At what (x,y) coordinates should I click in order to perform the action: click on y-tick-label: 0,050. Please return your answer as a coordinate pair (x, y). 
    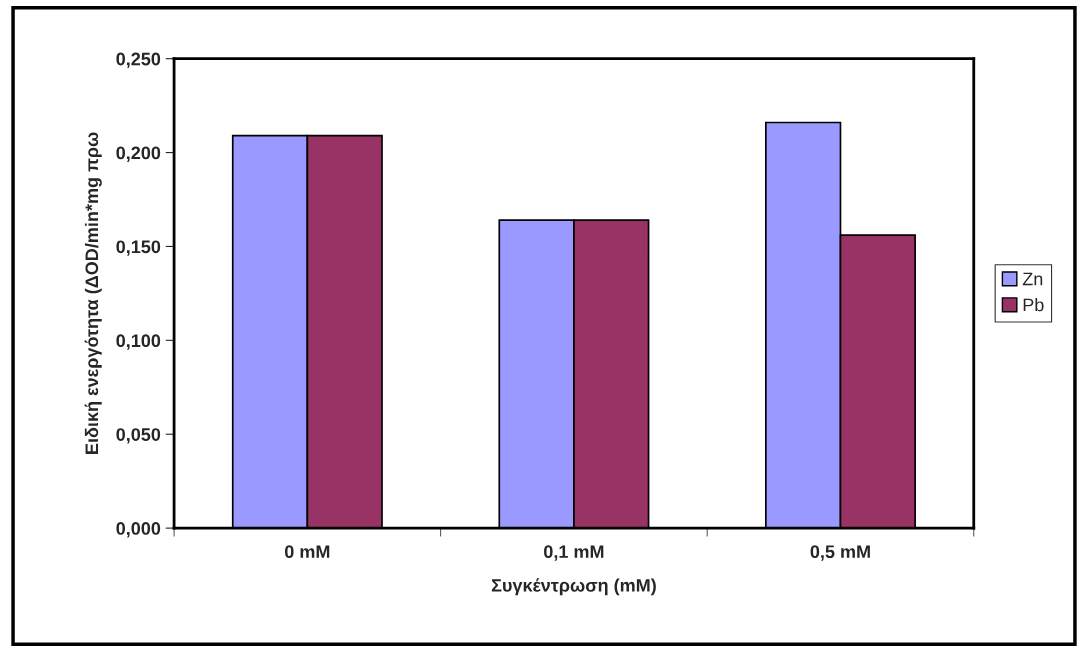
    Looking at the image, I should click on (138, 436).